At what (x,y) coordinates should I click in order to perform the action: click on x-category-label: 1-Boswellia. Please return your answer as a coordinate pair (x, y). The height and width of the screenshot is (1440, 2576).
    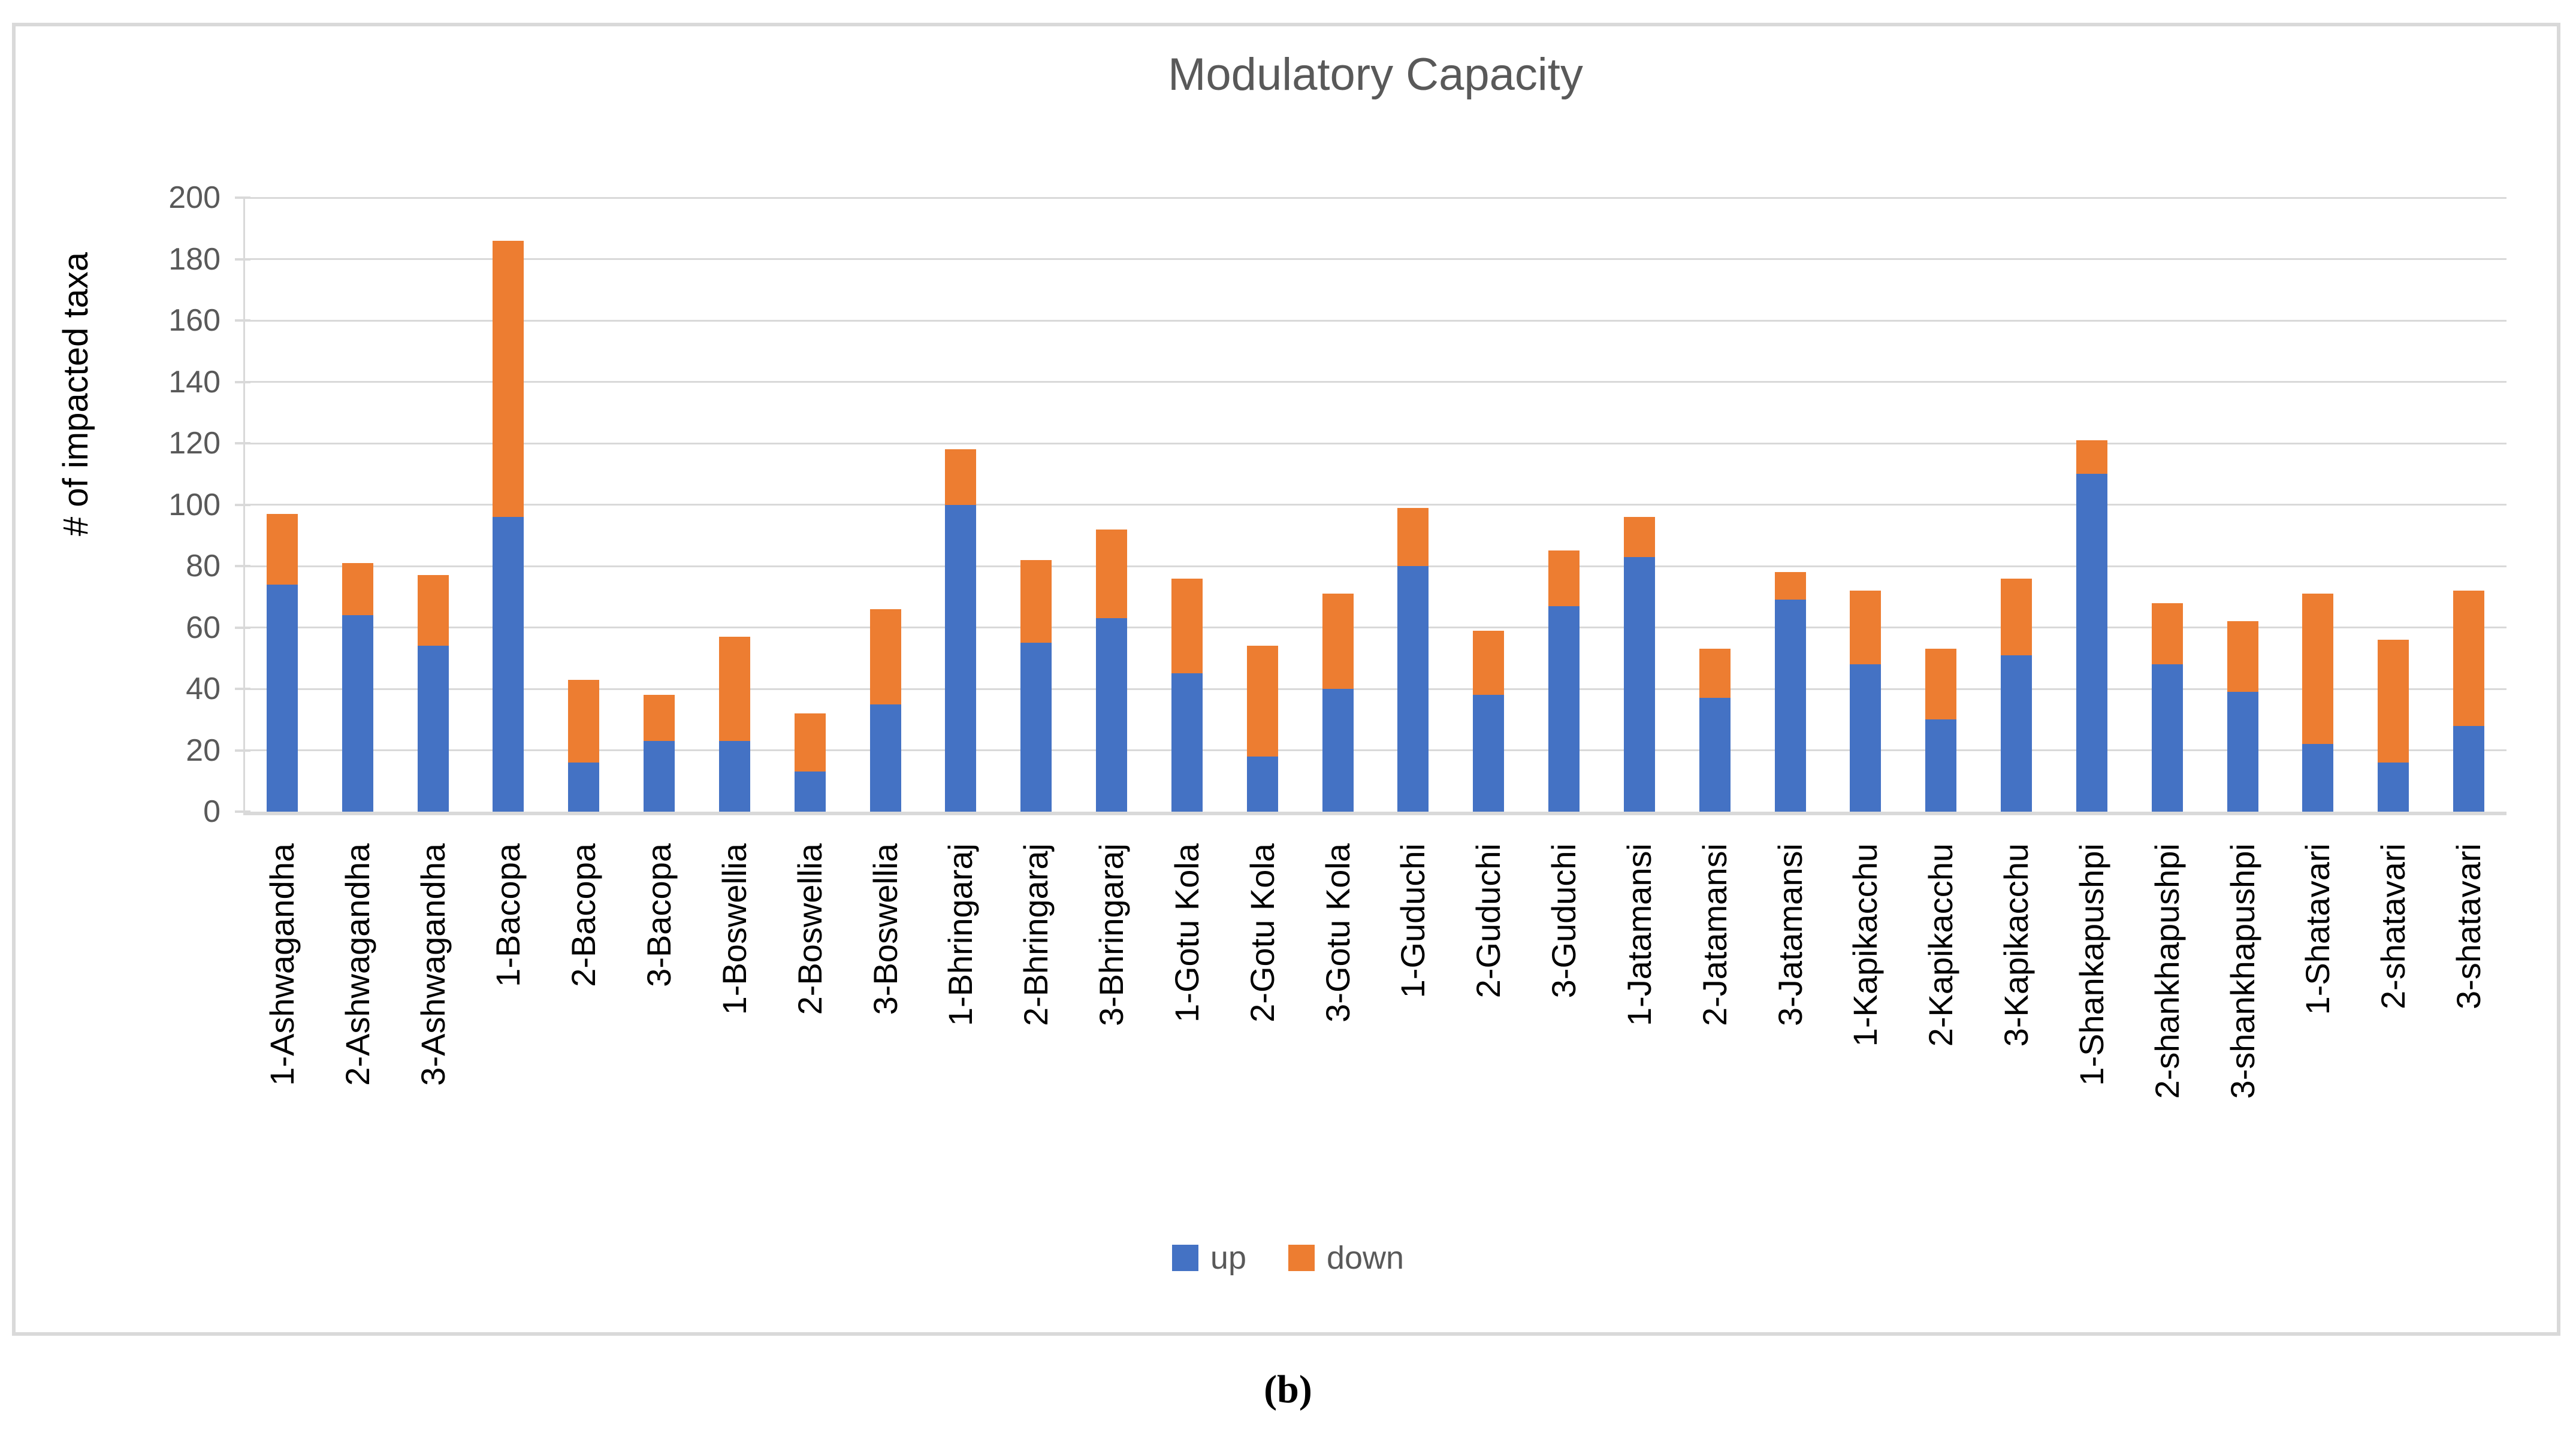
    Looking at the image, I should click on (734, 929).